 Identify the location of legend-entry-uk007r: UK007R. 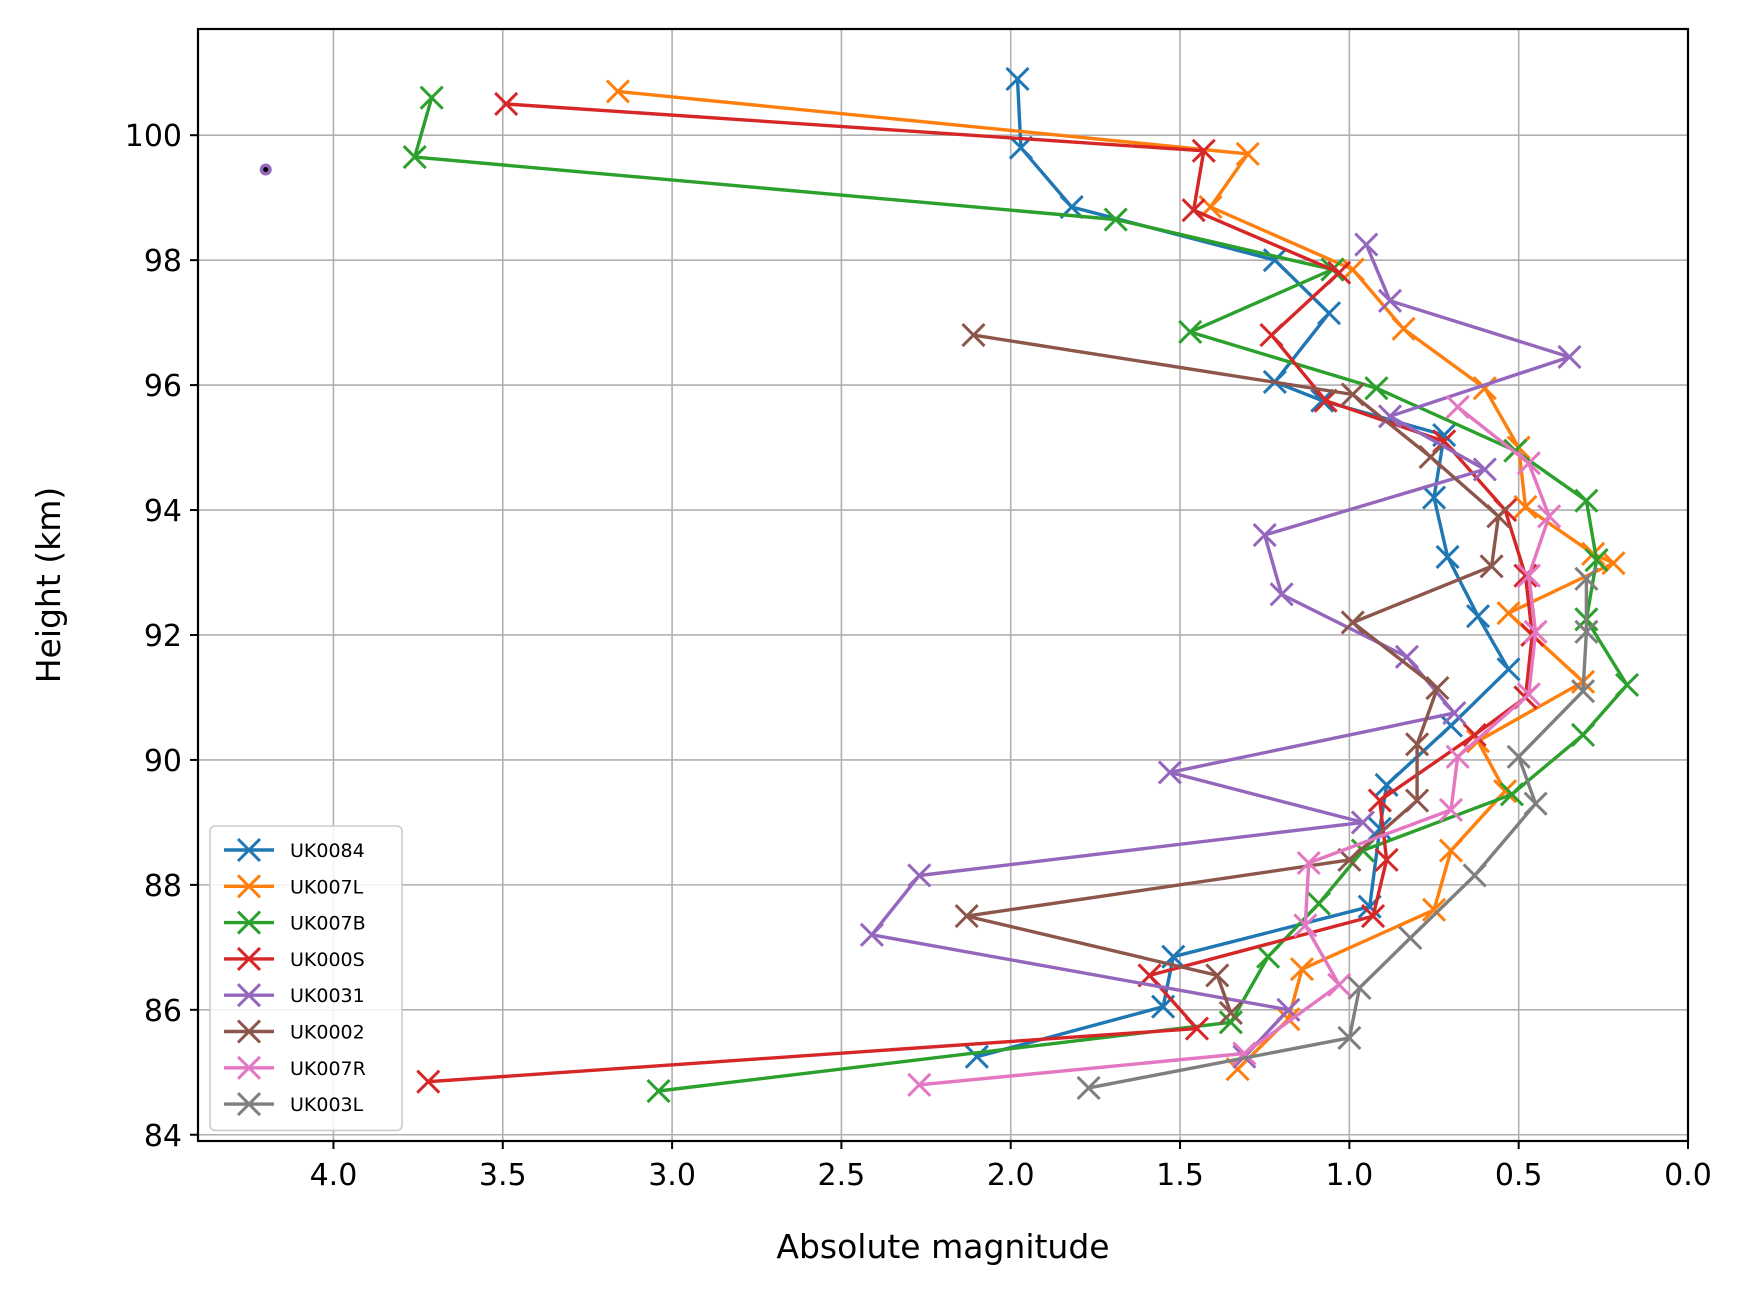
(295, 1067).